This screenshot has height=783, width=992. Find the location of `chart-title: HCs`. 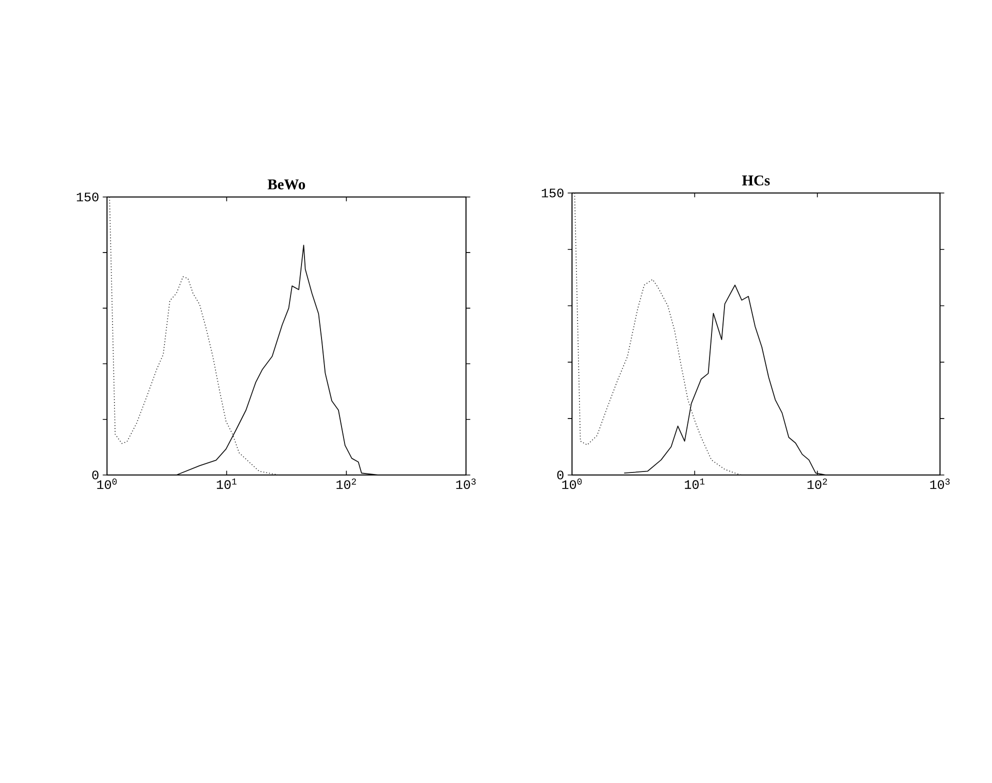

chart-title: HCs is located at coordinates (756, 180).